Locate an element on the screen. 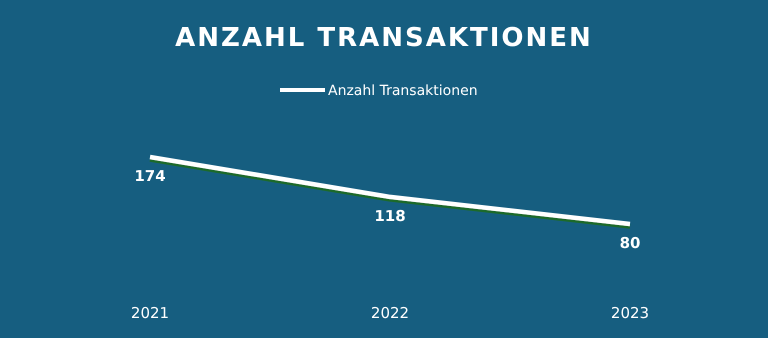  x-tick-label: 2021 is located at coordinates (150, 313).